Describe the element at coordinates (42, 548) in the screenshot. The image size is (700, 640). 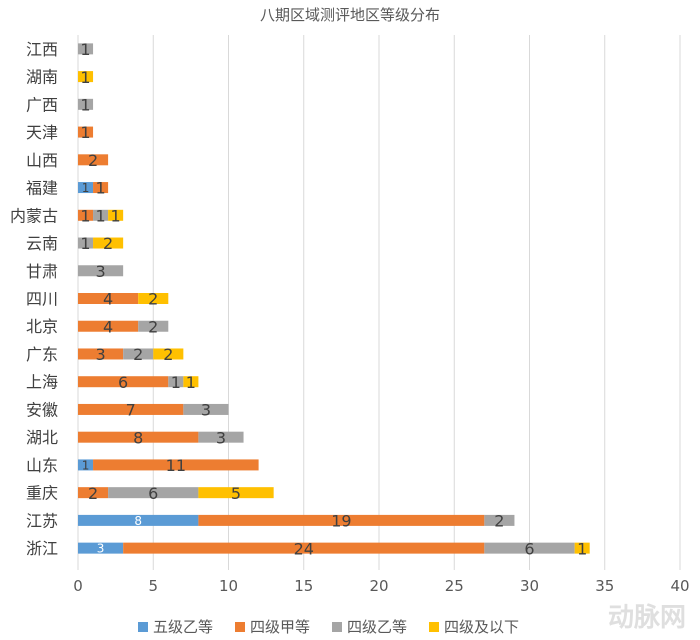
I see `category-label: 浙江` at that location.